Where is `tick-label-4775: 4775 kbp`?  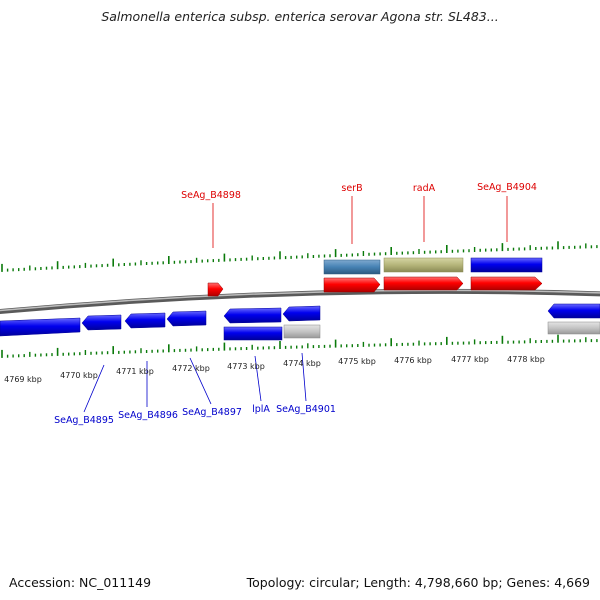 tick-label-4775: 4775 kbp is located at coordinates (357, 361).